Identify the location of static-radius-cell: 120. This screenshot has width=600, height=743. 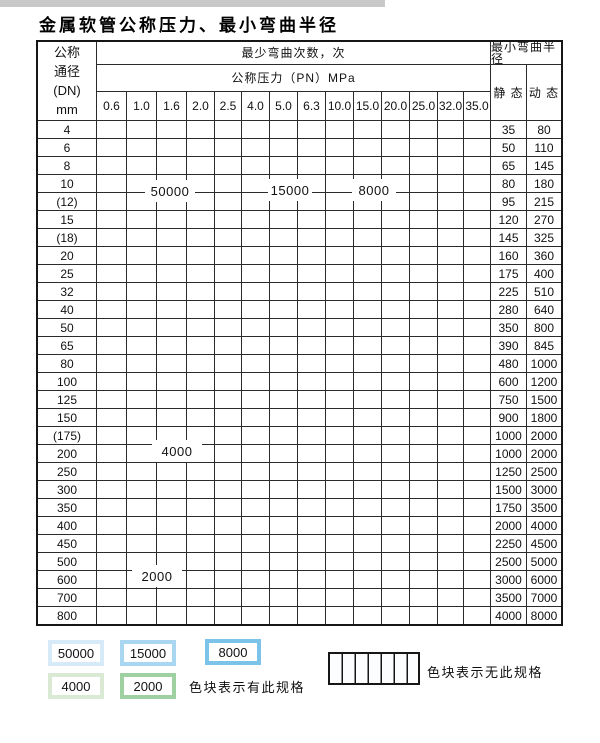
(508, 219).